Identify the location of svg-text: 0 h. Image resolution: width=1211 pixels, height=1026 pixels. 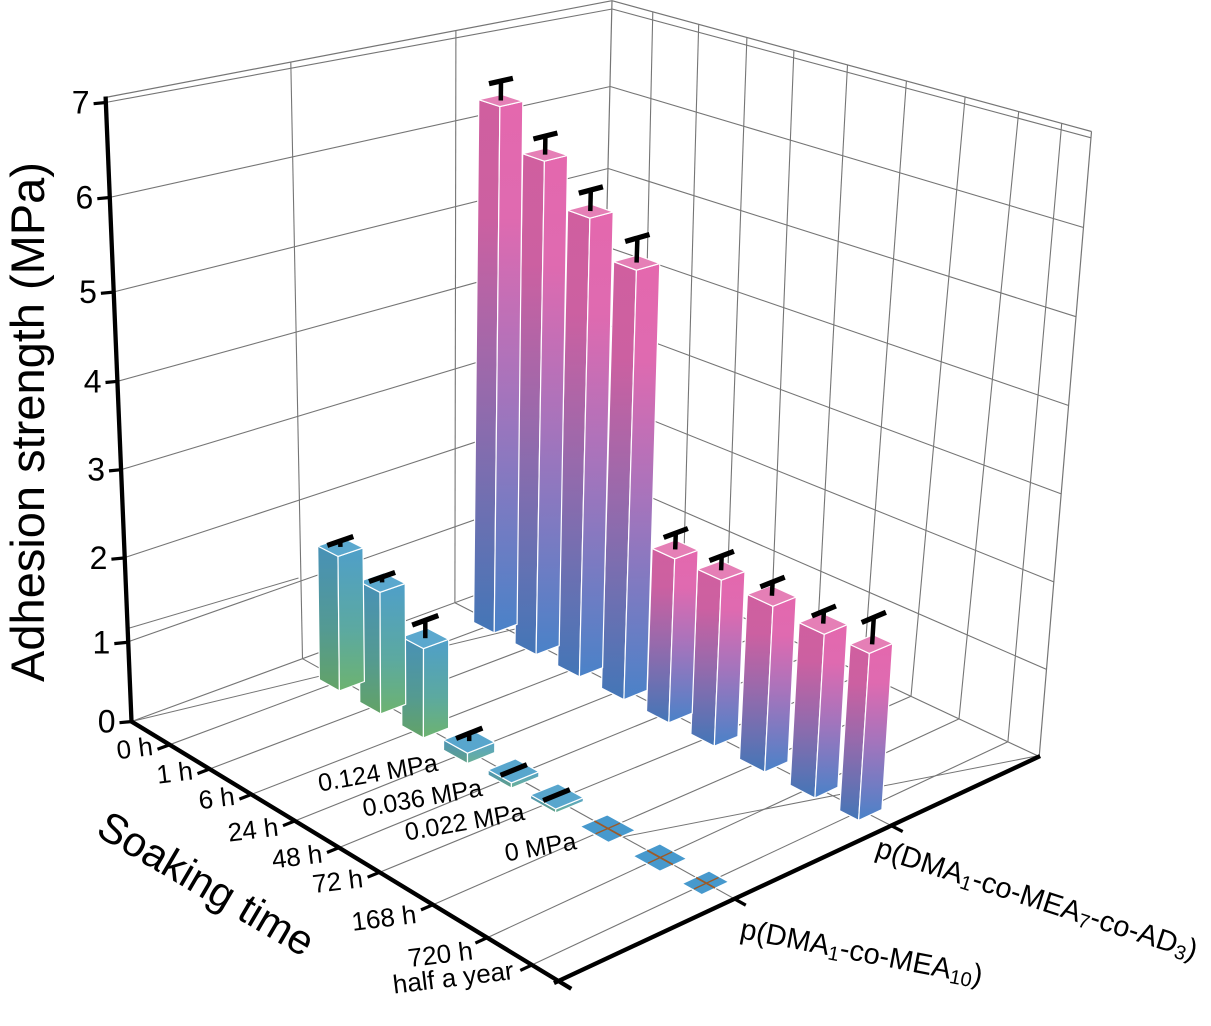
(135, 748).